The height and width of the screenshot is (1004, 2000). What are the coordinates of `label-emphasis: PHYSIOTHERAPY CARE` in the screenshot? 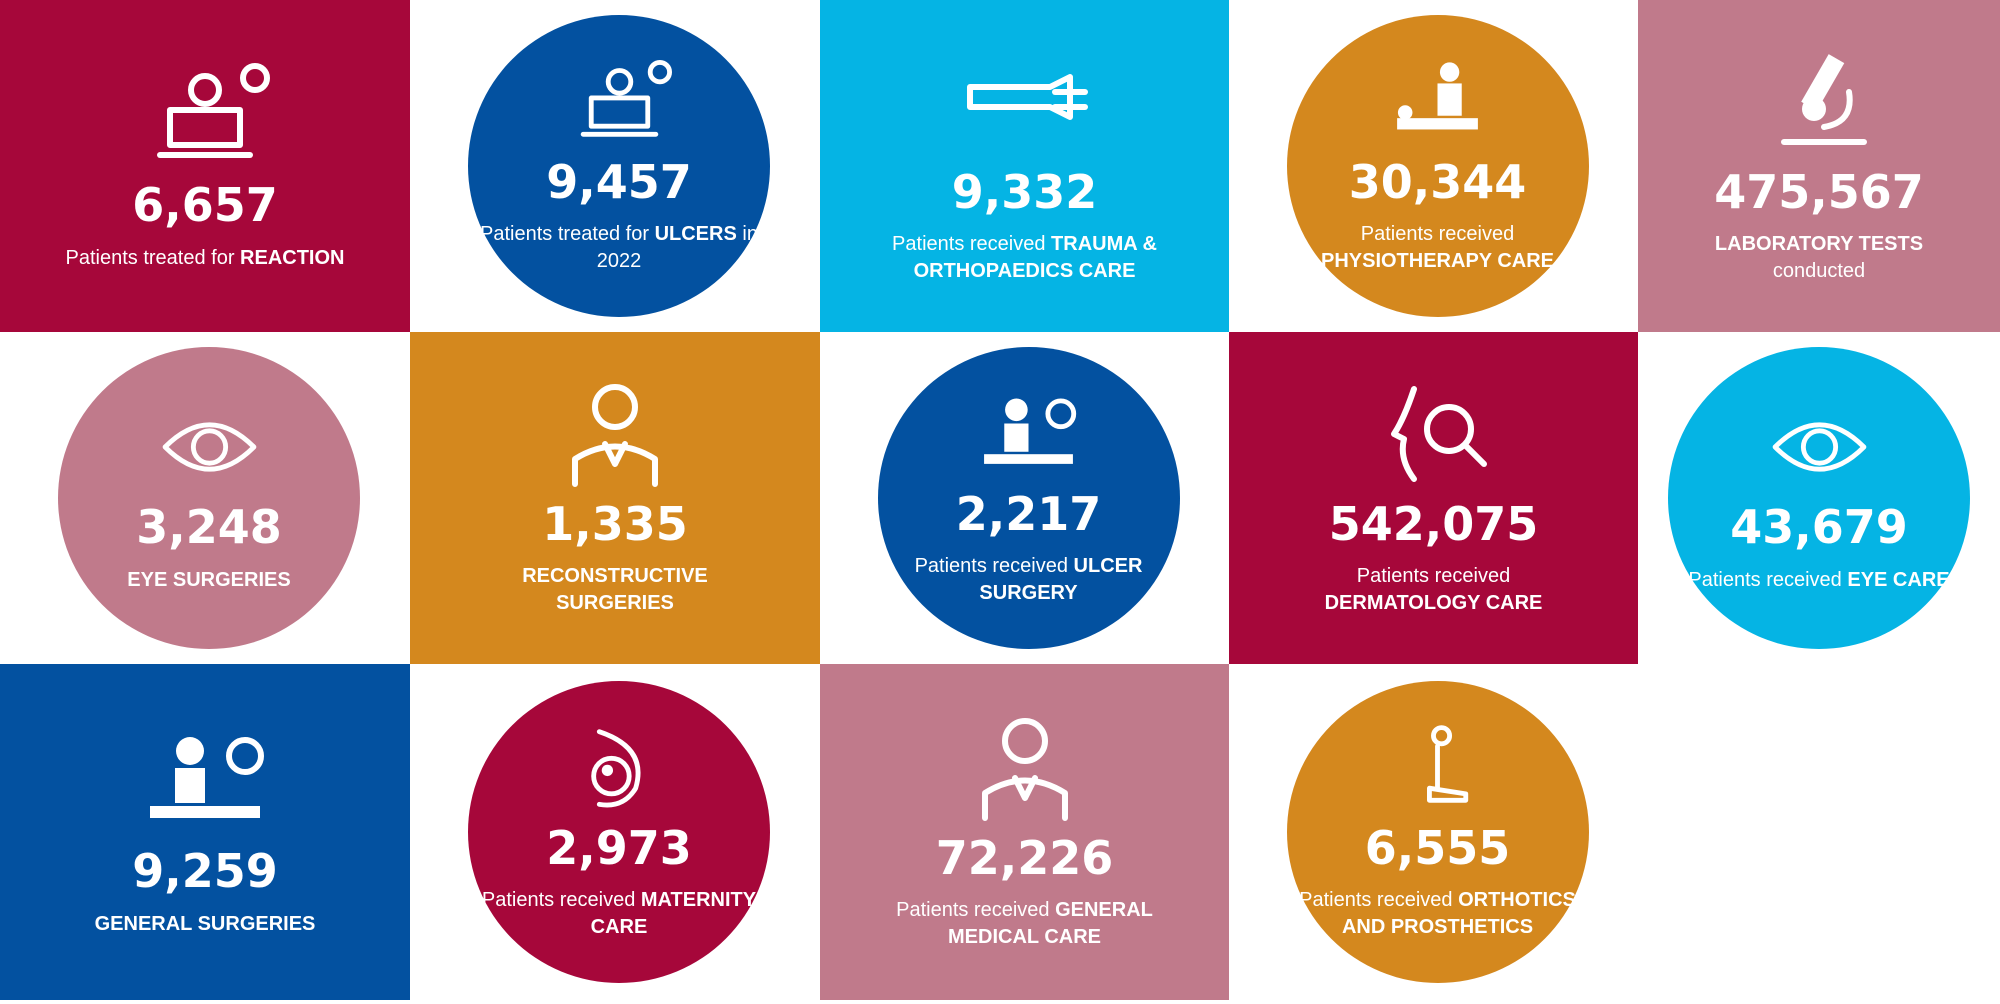 It's located at (1437, 261).